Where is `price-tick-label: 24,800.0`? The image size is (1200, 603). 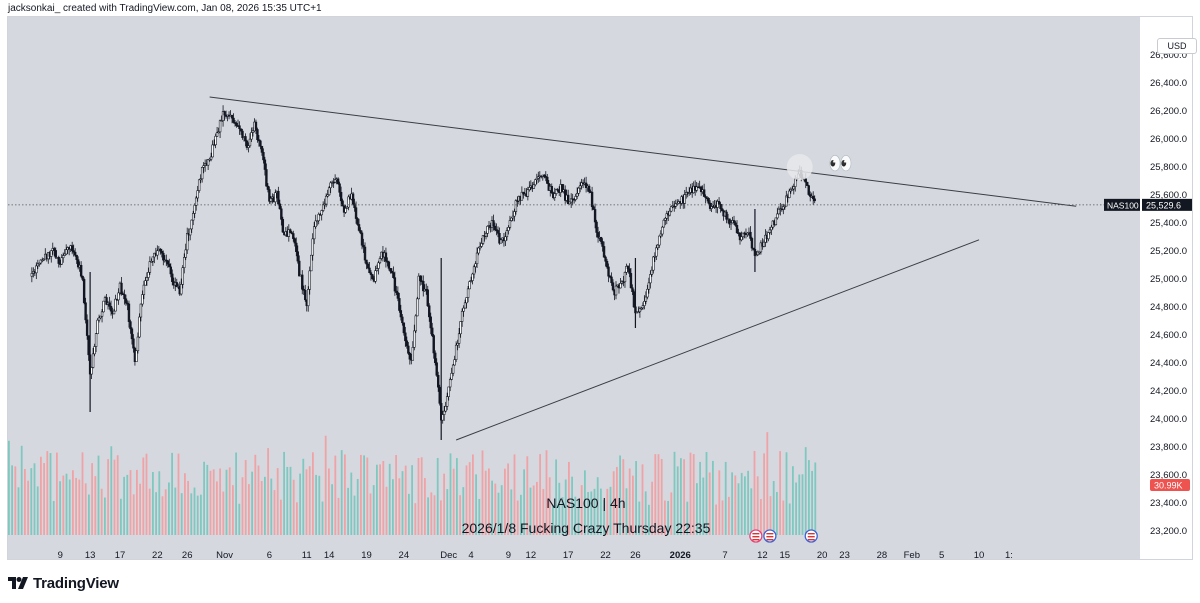 price-tick-label: 24,800.0 is located at coordinates (1168, 307).